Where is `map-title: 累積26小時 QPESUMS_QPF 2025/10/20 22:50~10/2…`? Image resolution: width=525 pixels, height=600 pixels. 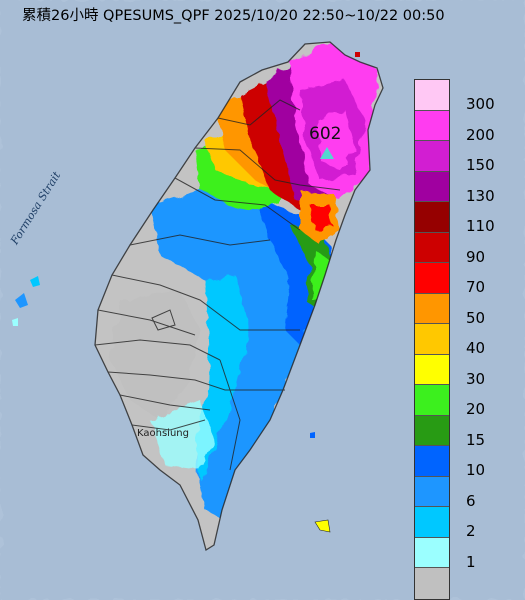 map-title: 累積26小時 QPESUMS_QPF 2025/10/20 22:50~10/2… is located at coordinates (233, 16).